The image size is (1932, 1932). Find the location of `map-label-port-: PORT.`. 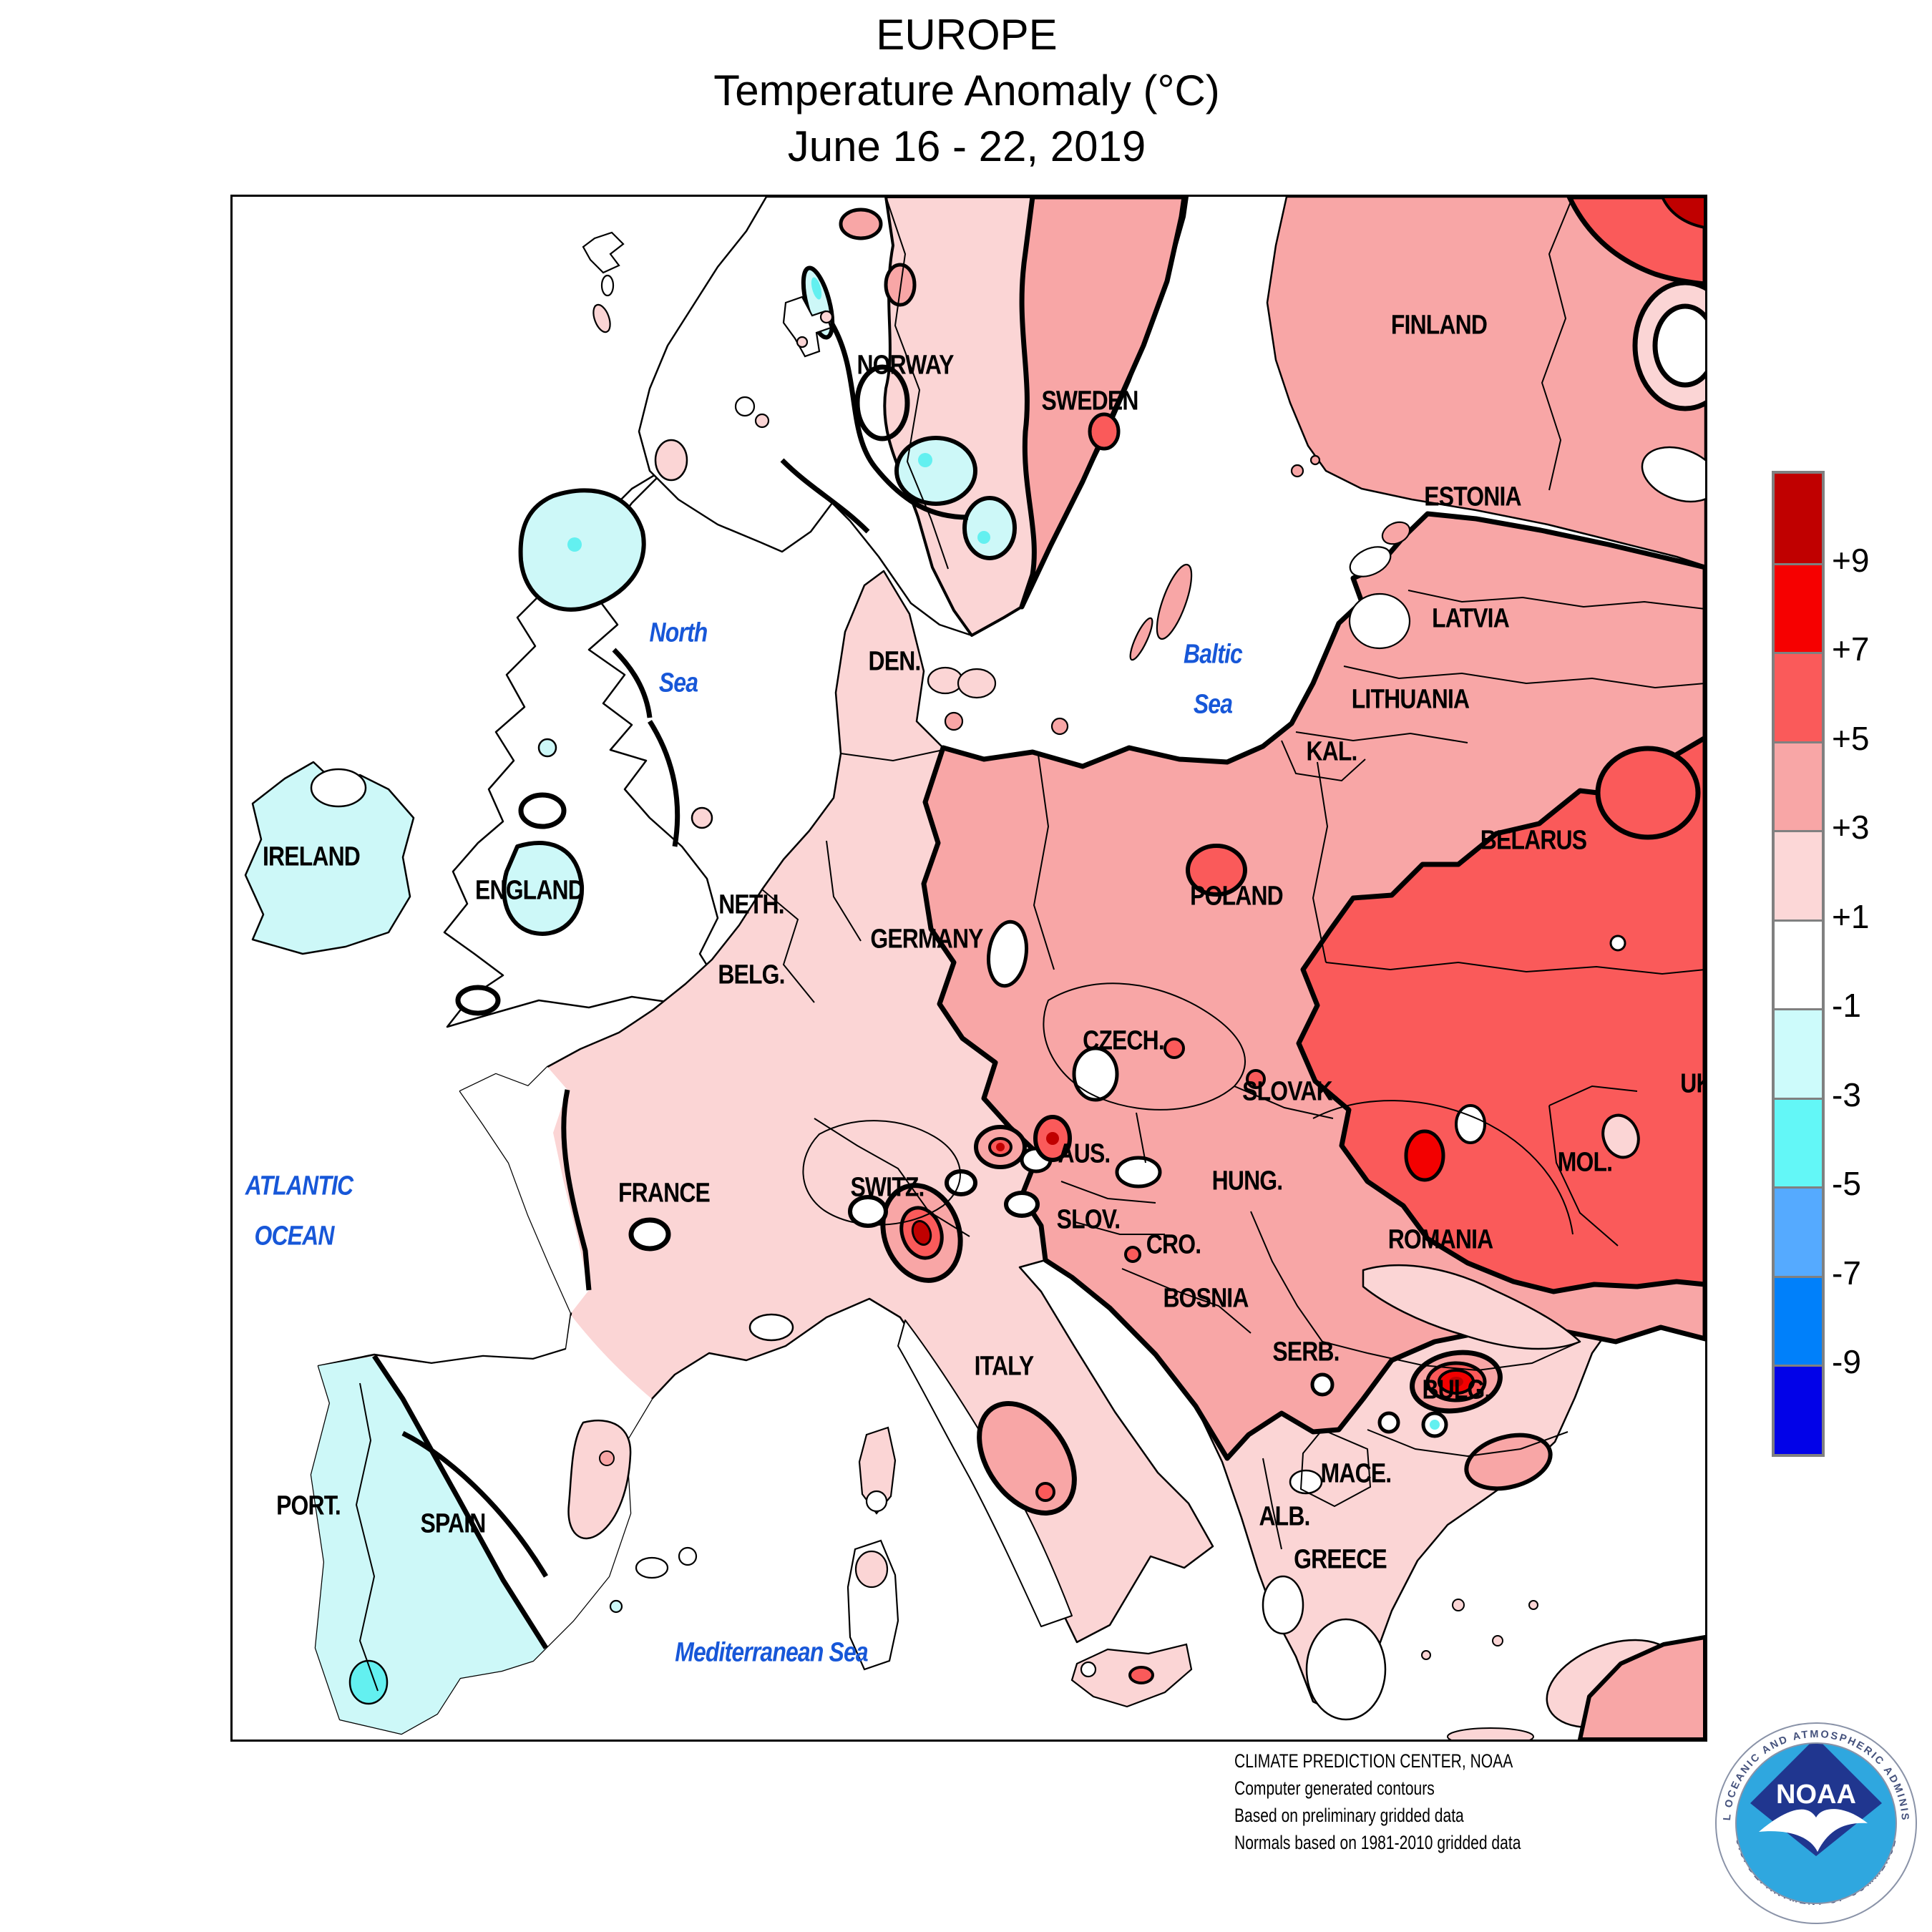

map-label-port-: PORT. is located at coordinates (308, 1506).